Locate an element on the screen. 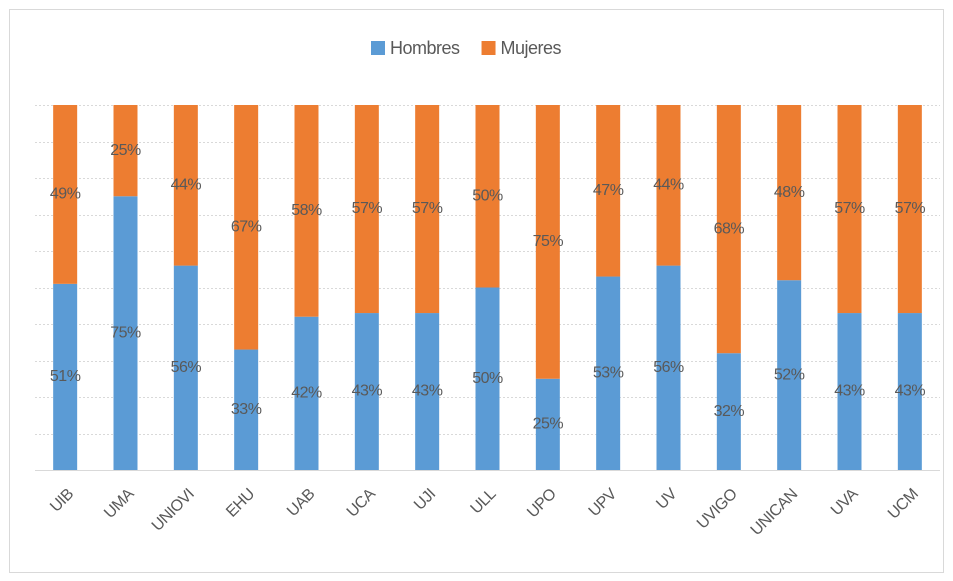 The width and height of the screenshot is (953, 581). data-label: 58% is located at coordinates (306, 210).